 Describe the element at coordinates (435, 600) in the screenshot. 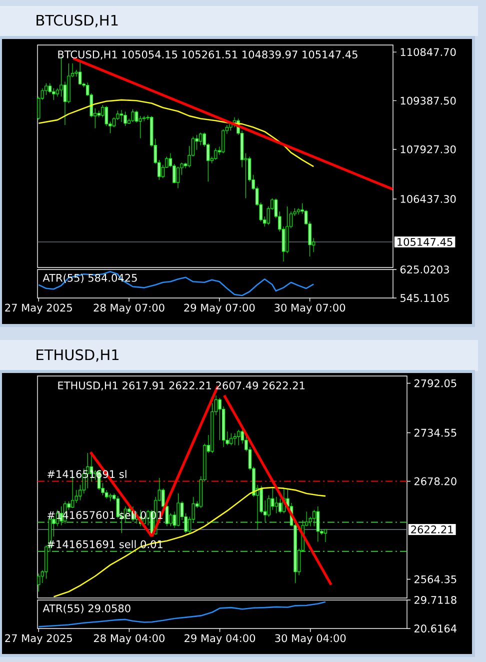

I see `y-tick-label: 29.7118` at that location.